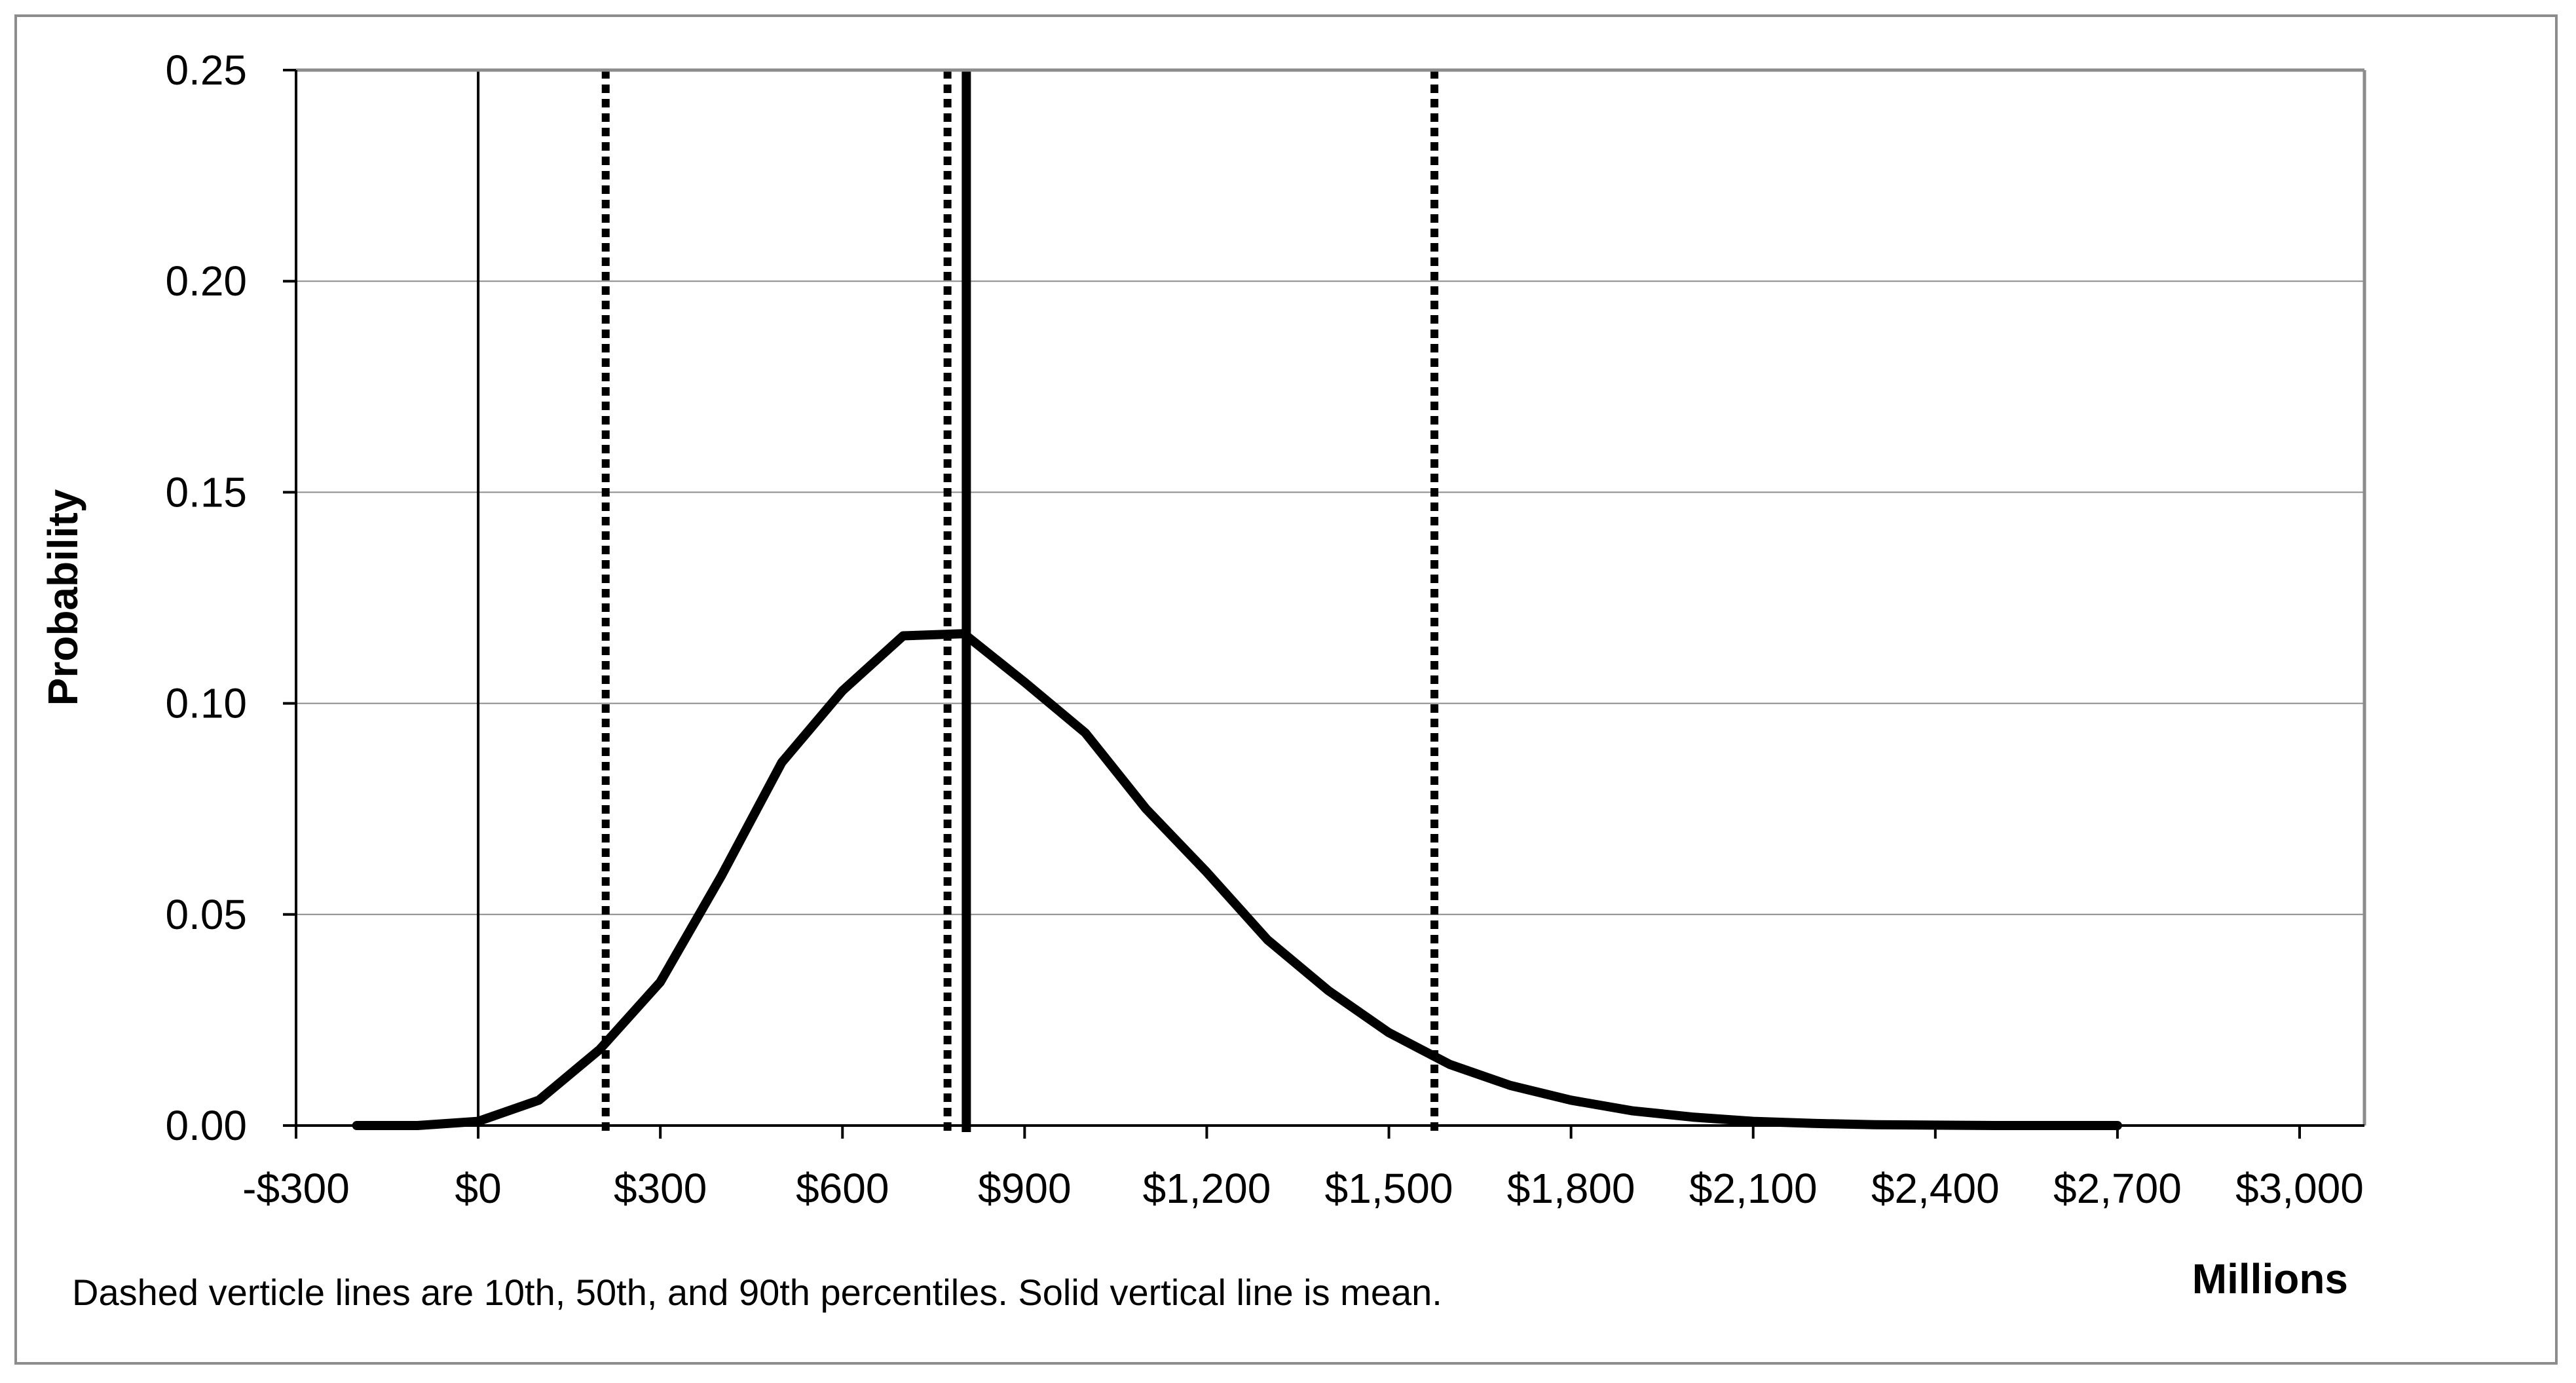 Image resolution: width=2576 pixels, height=1383 pixels. I want to click on x-tick-label-5: $1,200, so click(1207, 1188).